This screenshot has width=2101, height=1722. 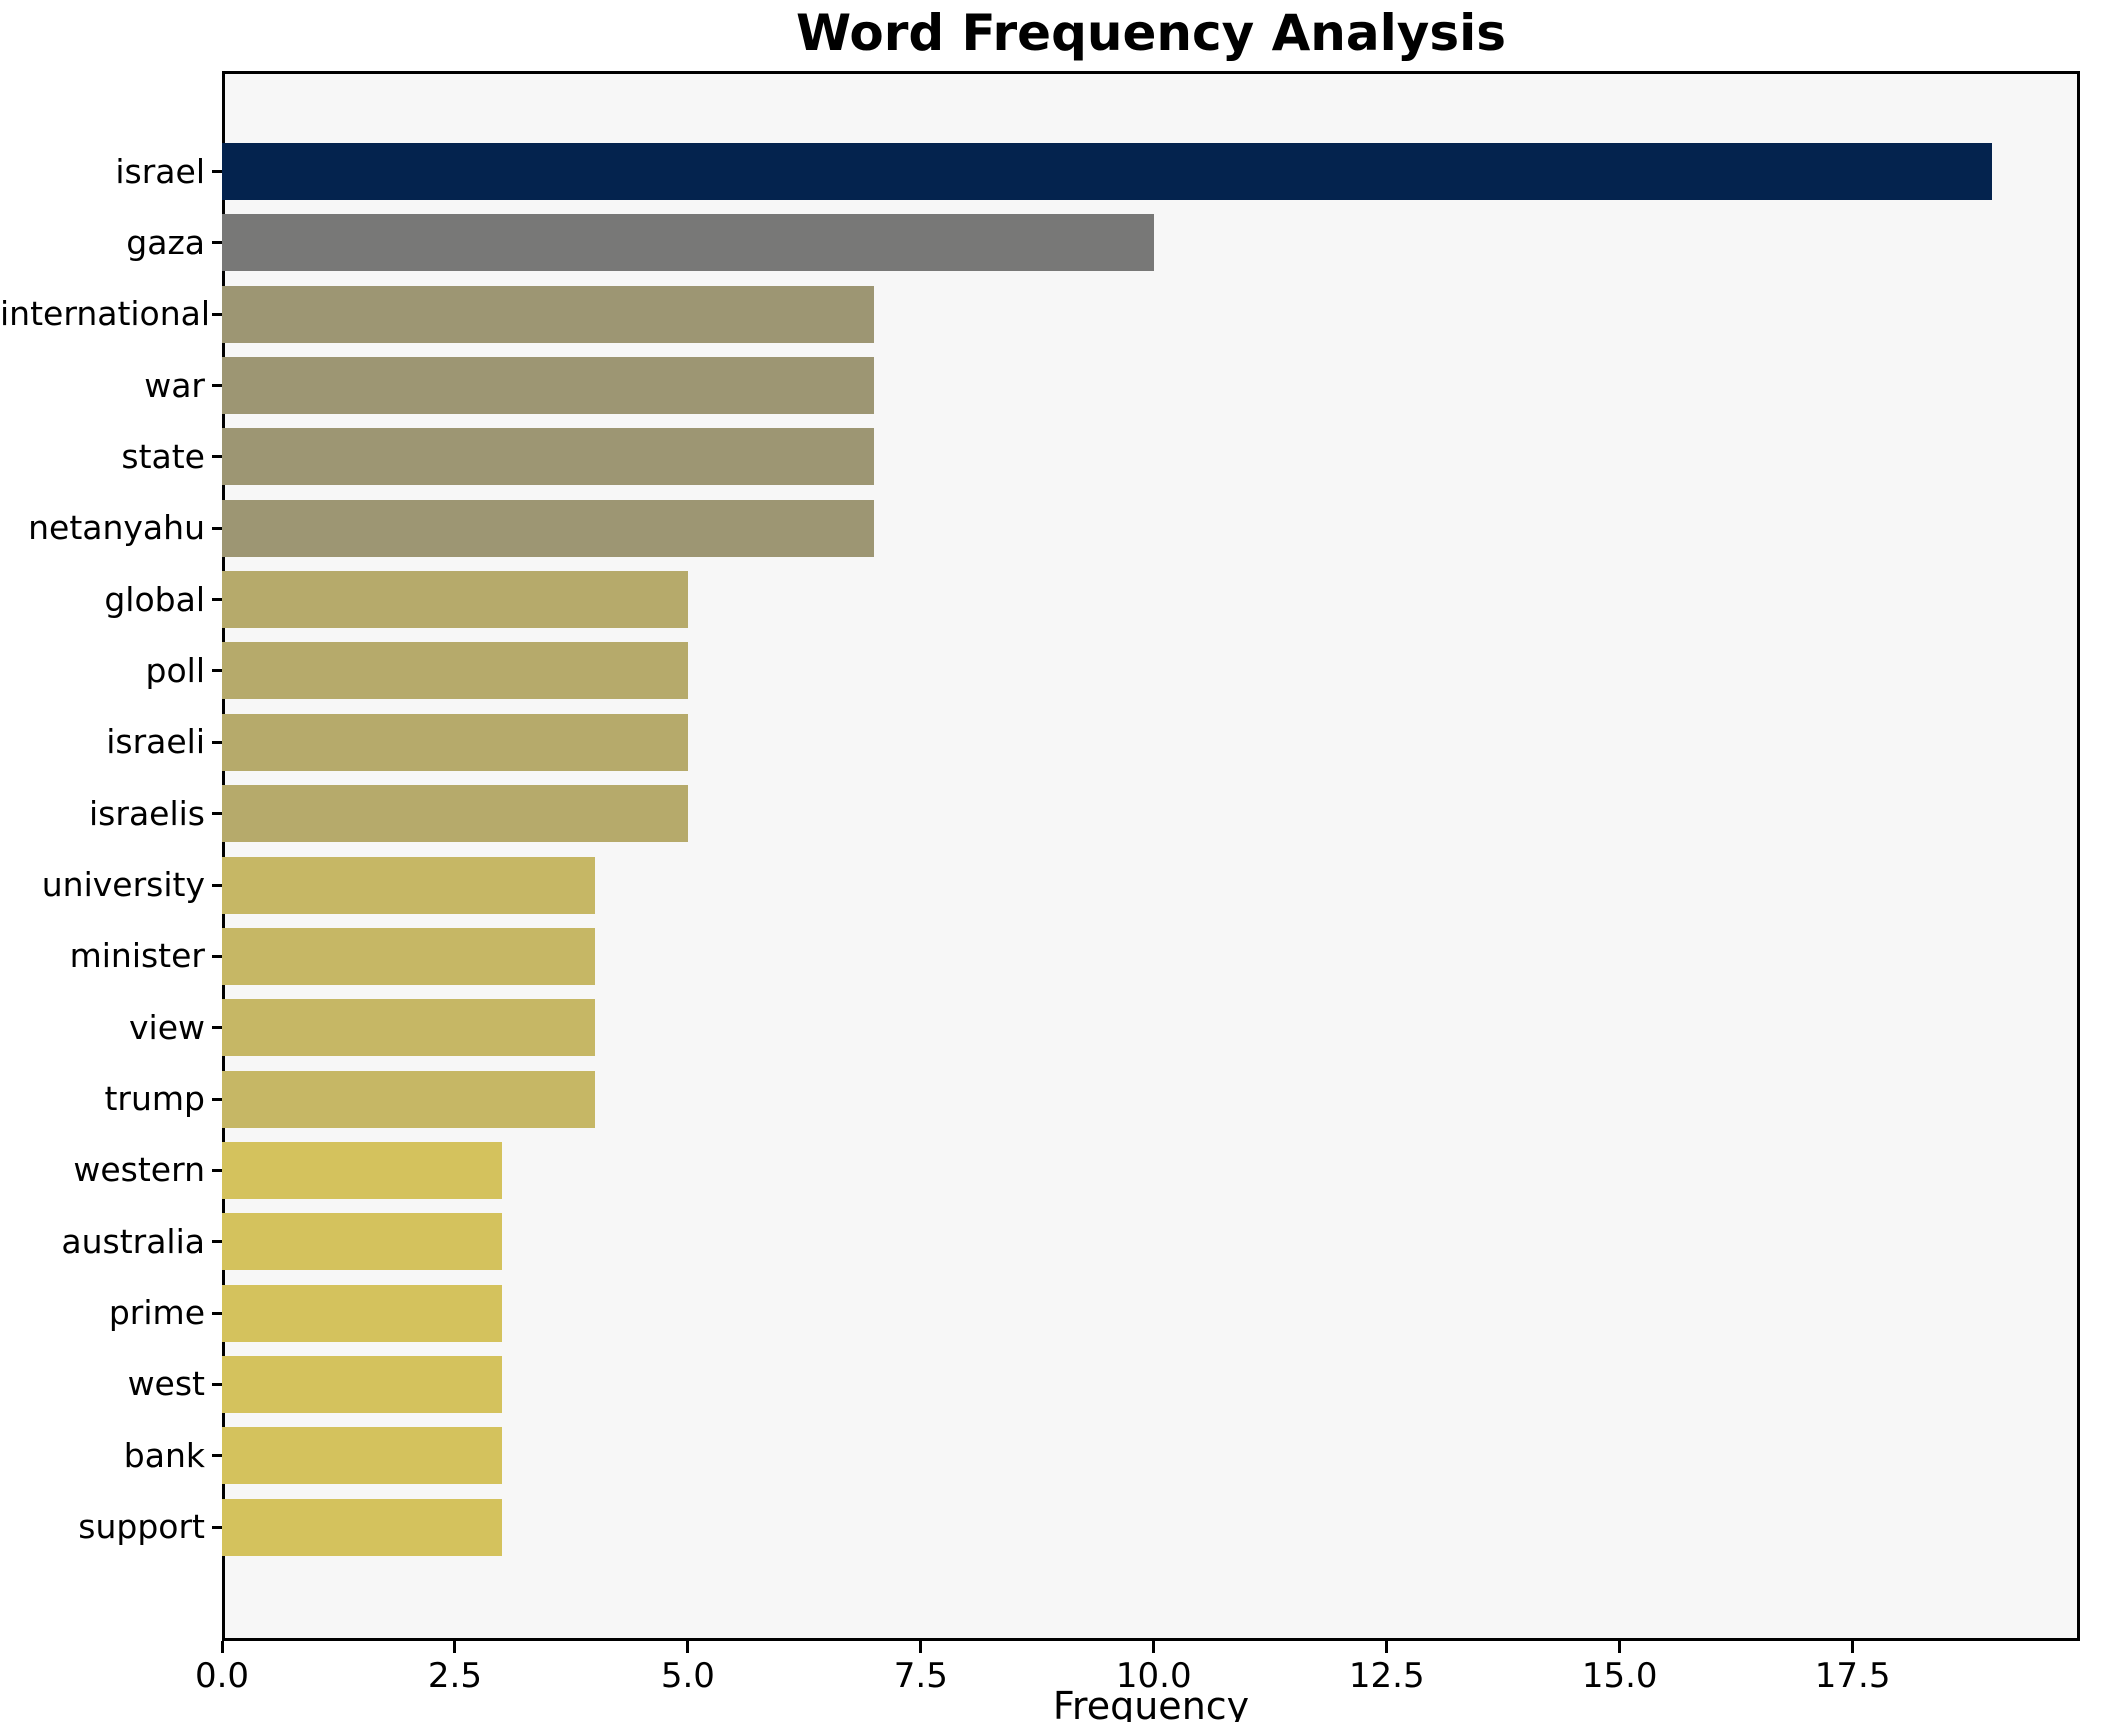 I want to click on x-tick-label-12.5: 12.5, so click(x=1386, y=1676).